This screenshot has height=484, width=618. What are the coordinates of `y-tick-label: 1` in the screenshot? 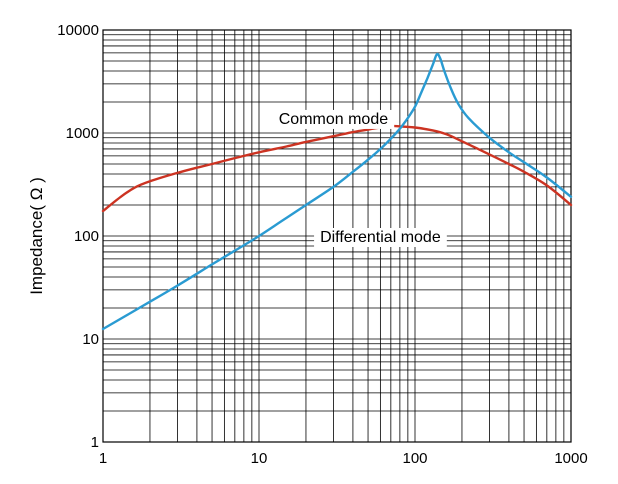 It's located at (95, 442).